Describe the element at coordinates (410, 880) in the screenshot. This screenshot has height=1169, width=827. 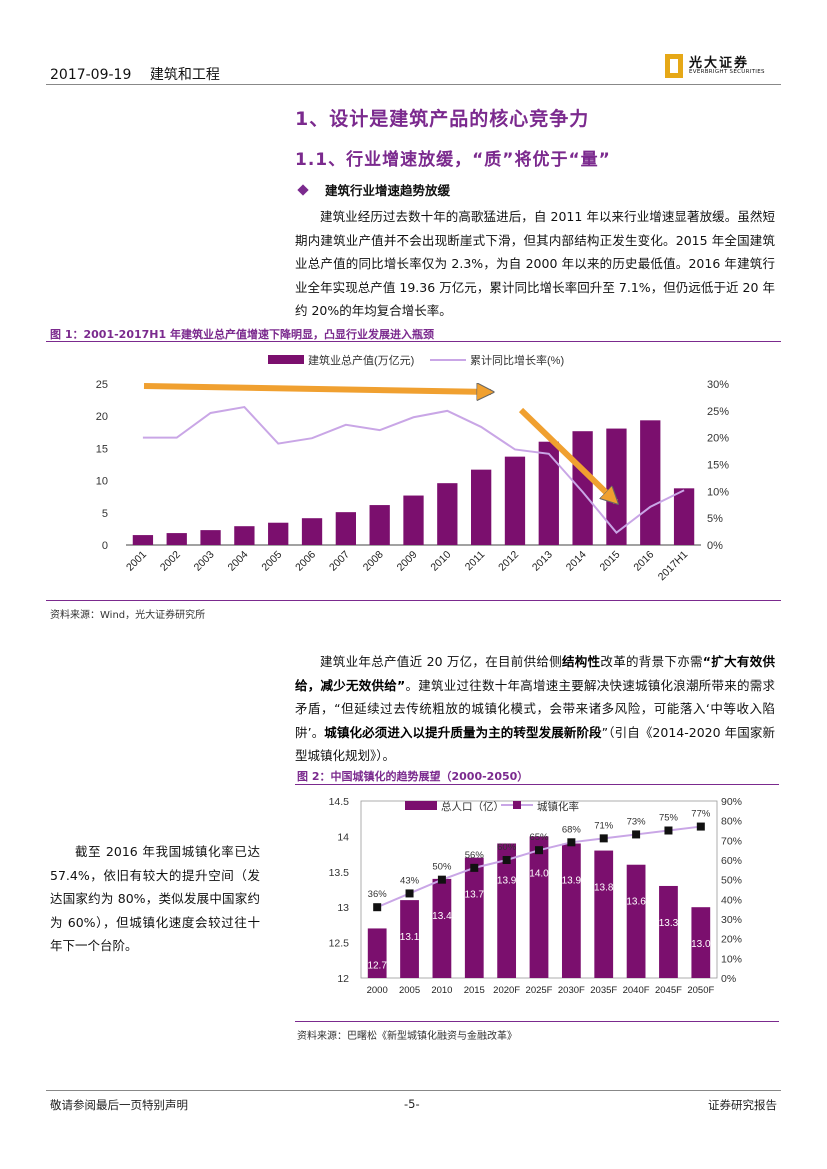
I see `line-data-label: 43%` at that location.